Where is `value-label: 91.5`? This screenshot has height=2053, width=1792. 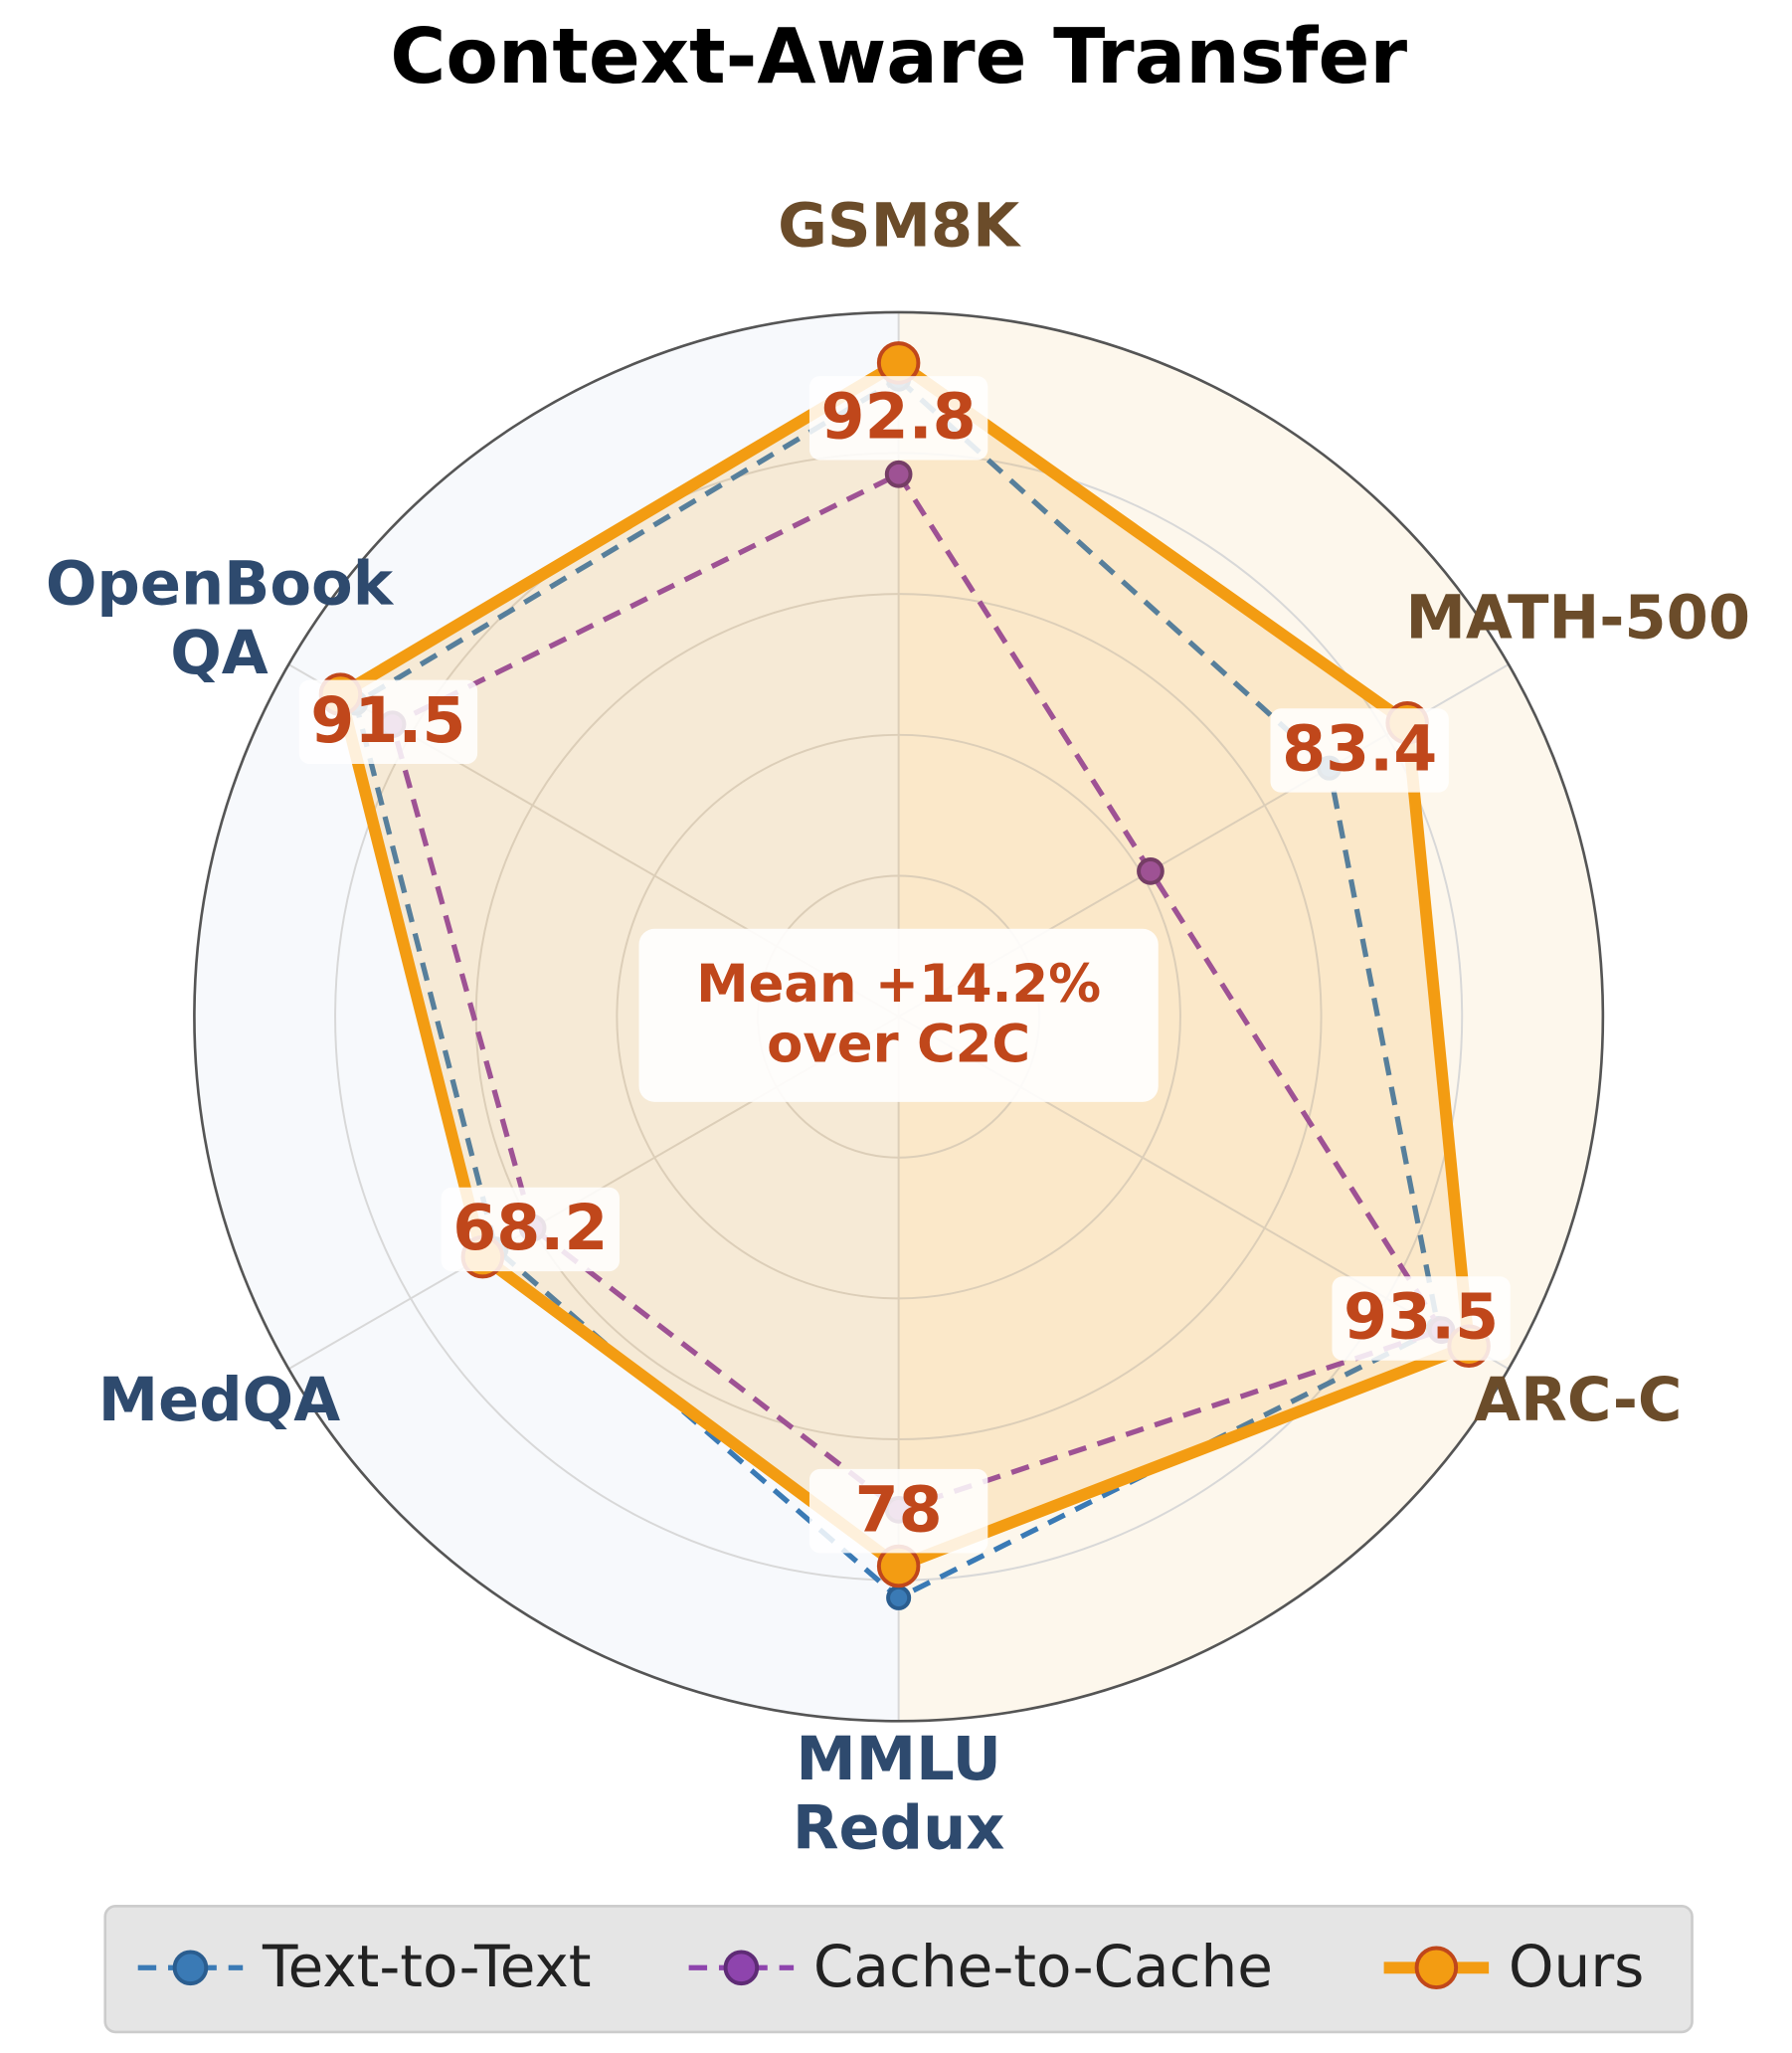 value-label: 91.5 is located at coordinates (388, 720).